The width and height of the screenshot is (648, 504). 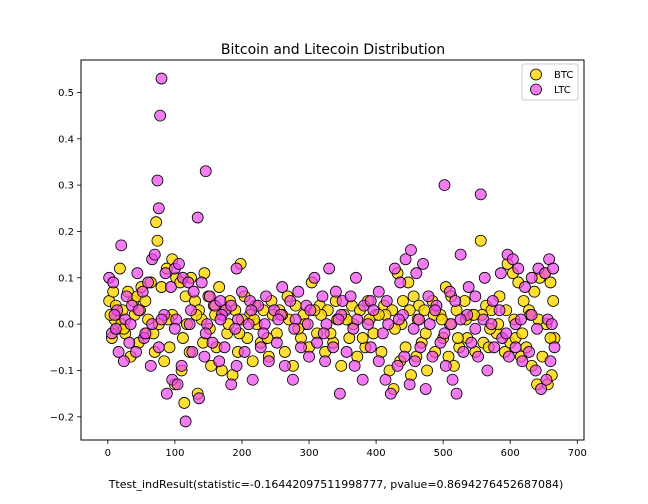 I want to click on y-tick-label: −0.1, so click(x=62, y=371).